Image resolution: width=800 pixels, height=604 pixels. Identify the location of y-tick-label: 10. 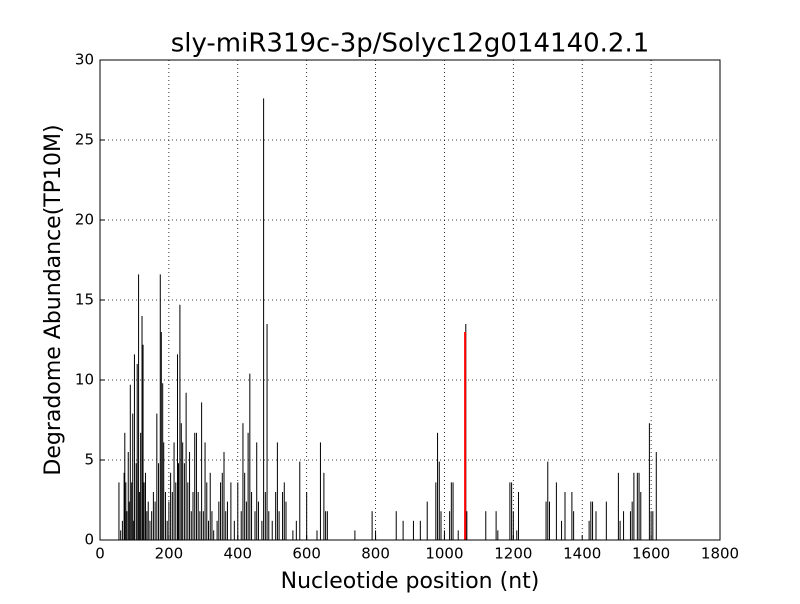
(84, 380).